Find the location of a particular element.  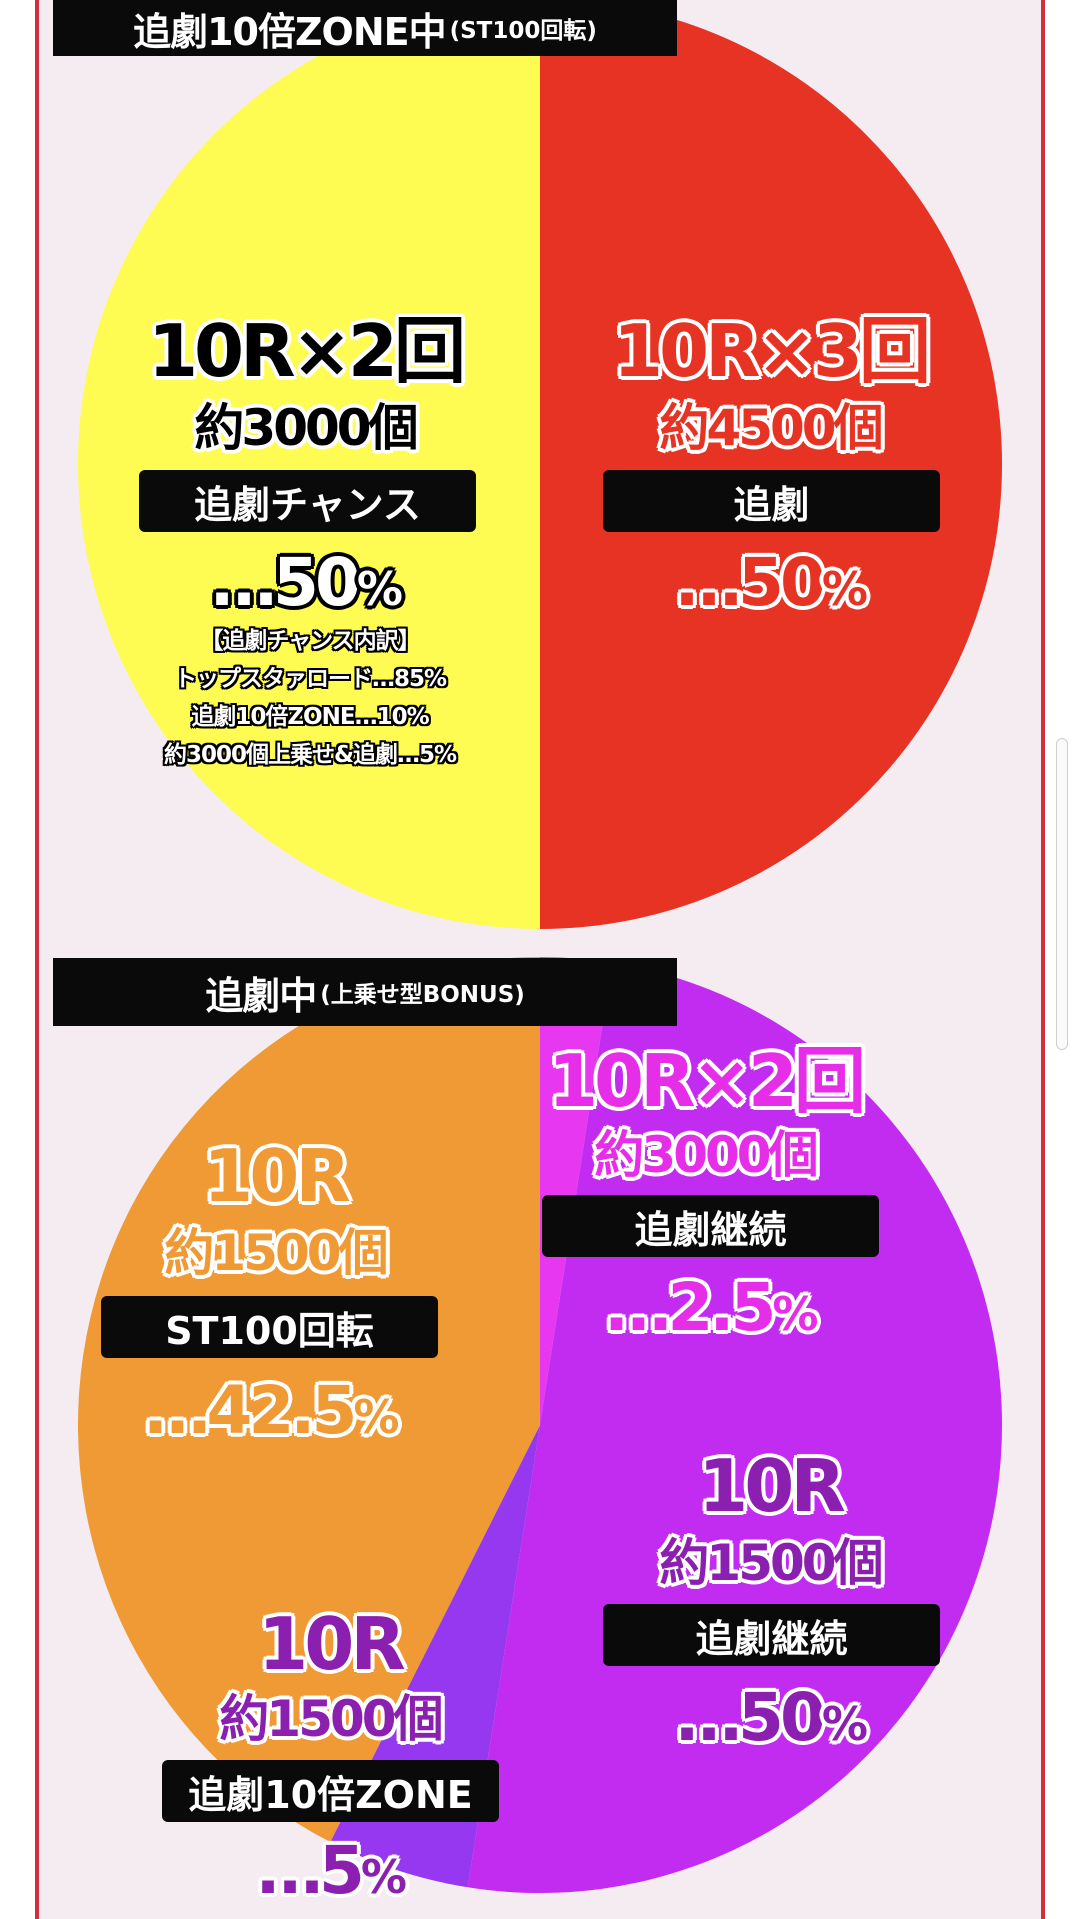

slice-name-label: 追劇チャンス is located at coordinates (307, 504).